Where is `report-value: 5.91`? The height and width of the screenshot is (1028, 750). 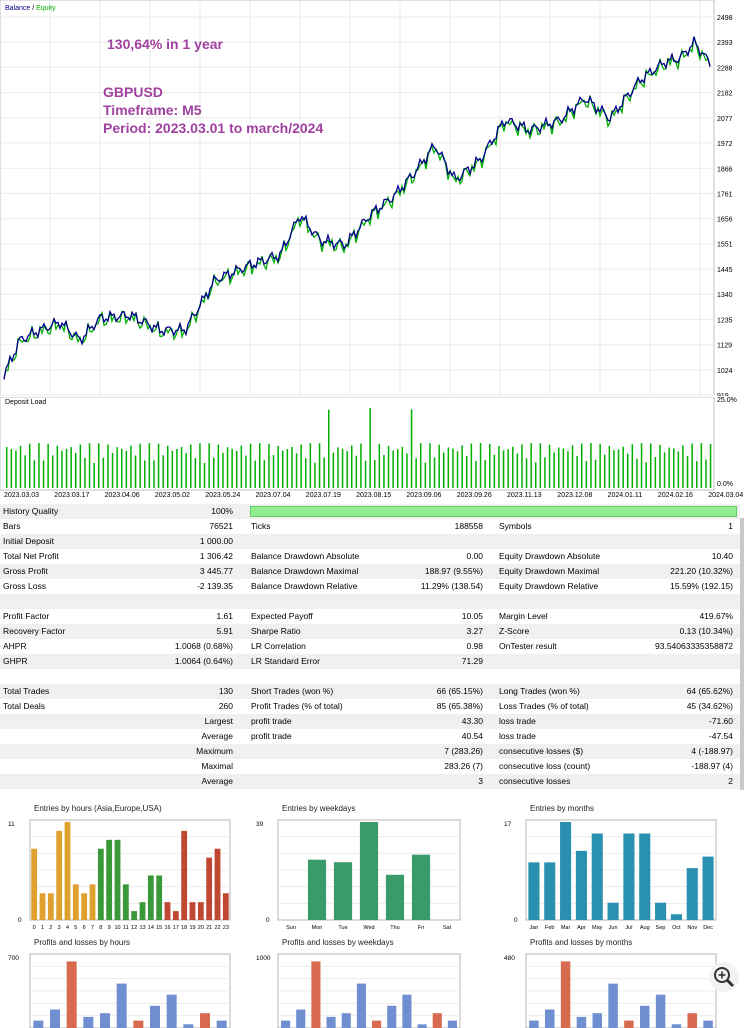 report-value: 5.91 is located at coordinates (191, 631).